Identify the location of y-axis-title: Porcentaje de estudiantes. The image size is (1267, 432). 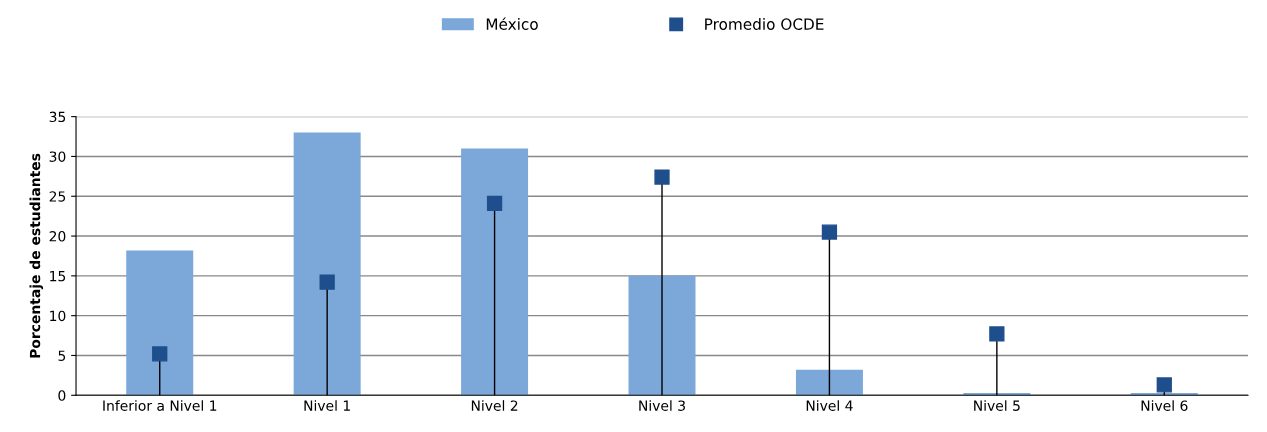
(36, 255).